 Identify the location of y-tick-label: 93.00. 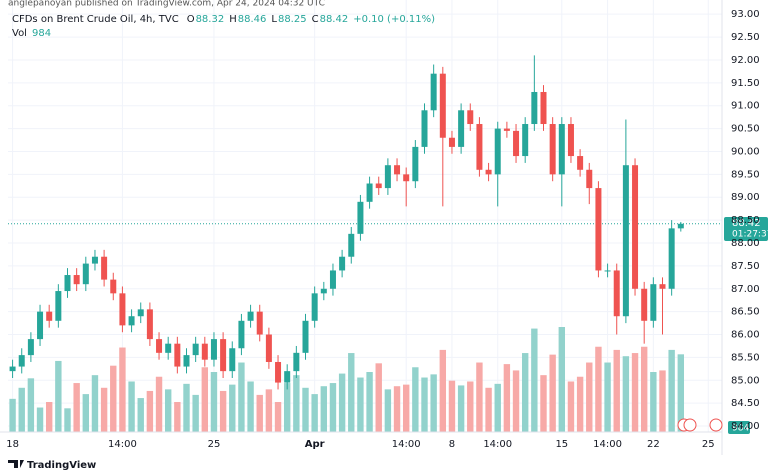
(745, 14).